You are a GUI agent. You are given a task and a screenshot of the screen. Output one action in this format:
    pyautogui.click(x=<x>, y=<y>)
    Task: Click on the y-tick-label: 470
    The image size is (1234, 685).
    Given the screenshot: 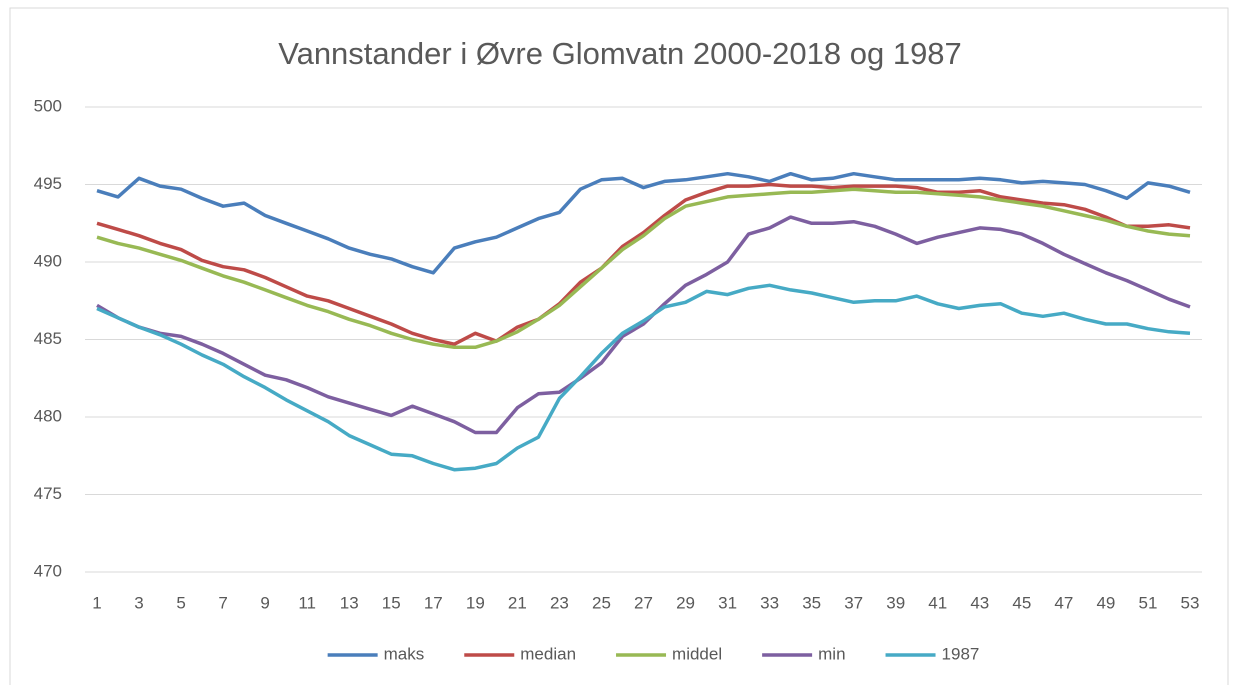 What is the action you would take?
    pyautogui.click(x=48, y=570)
    